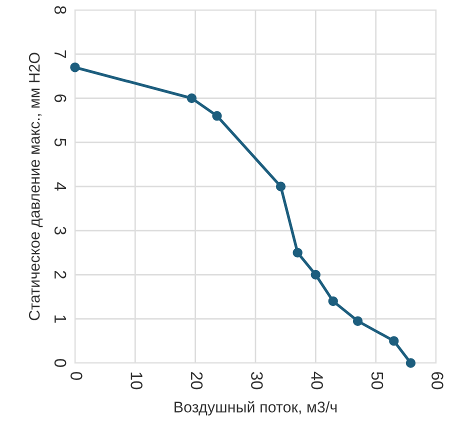 The image size is (450, 435). I want to click on x-tick-label: 30, so click(257, 381).